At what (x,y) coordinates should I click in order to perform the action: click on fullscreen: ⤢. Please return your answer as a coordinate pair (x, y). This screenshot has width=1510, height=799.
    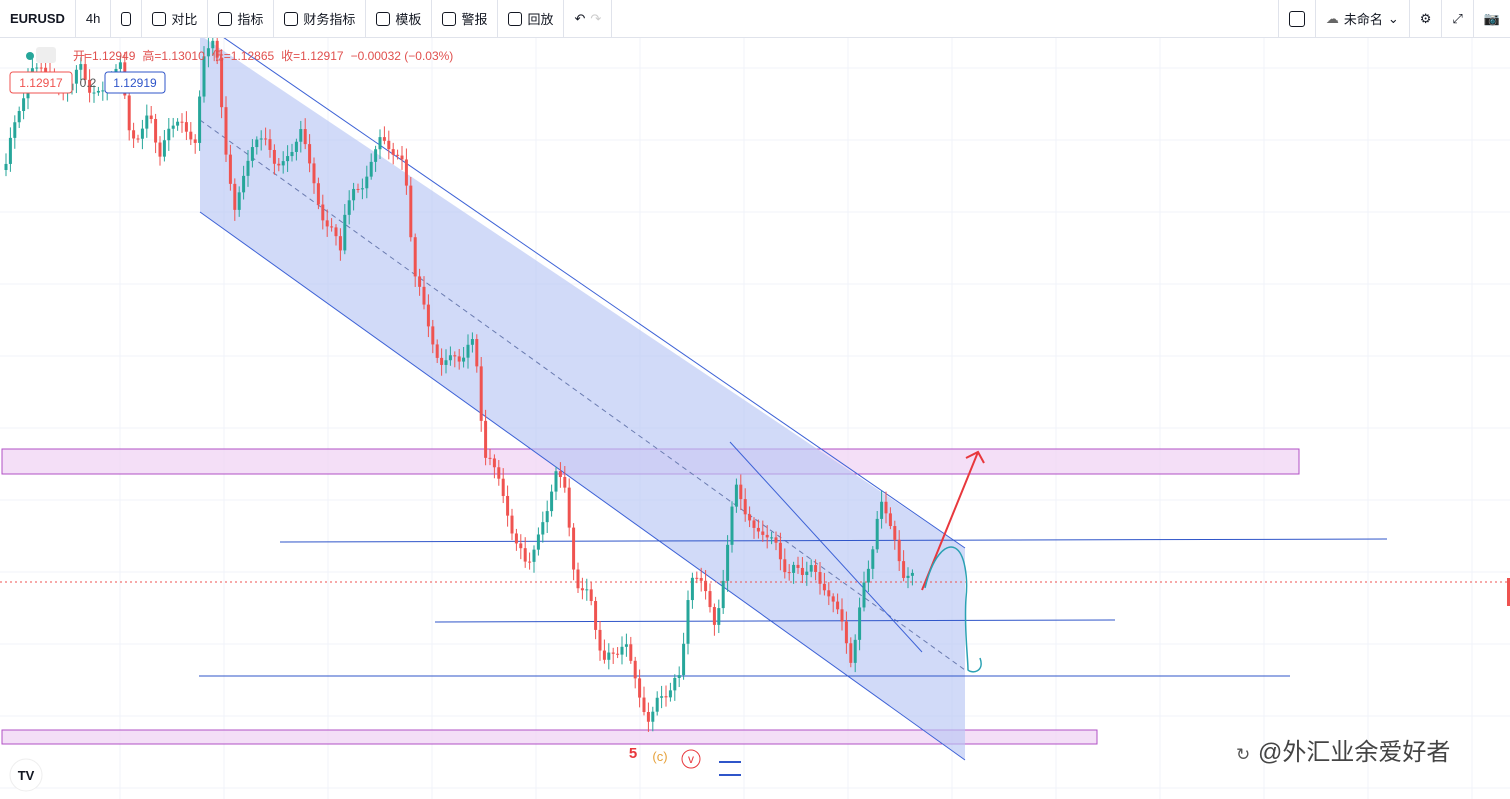
    Looking at the image, I should click on (1458, 19).